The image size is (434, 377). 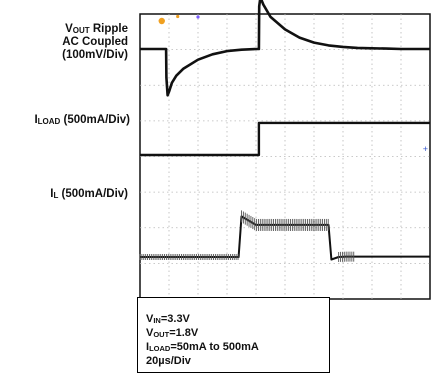 What do you see at coordinates (346, 256) in the screenshot?
I see `il-ringing` at bounding box center [346, 256].